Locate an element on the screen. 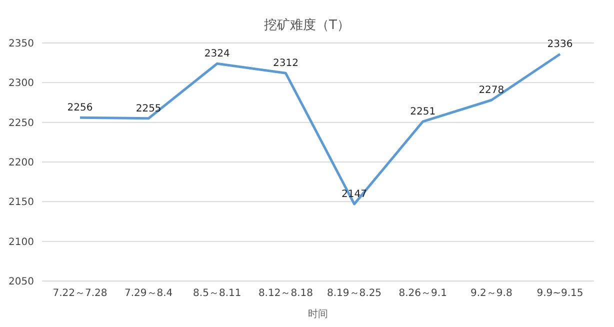  y-tick-label: 2050 is located at coordinates (21, 282).